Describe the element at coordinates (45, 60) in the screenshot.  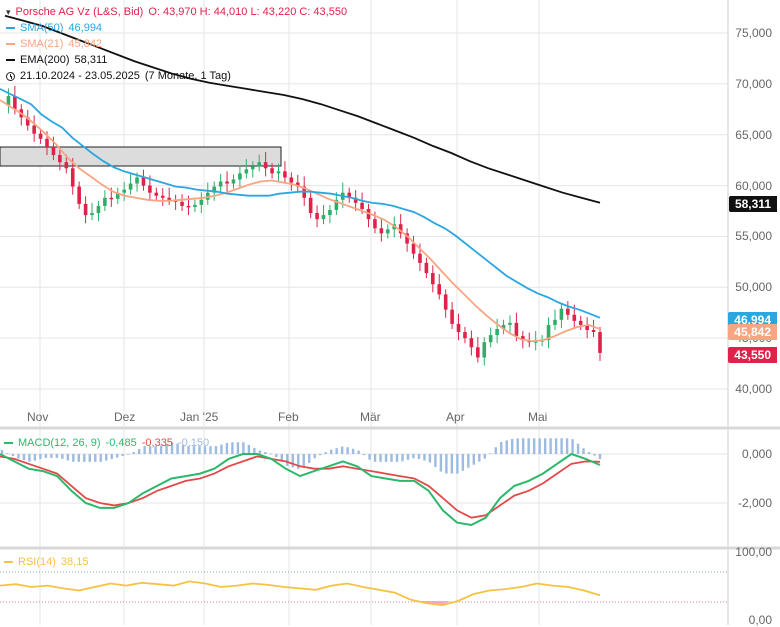
I see `ema200-label: EMA(200)` at that location.